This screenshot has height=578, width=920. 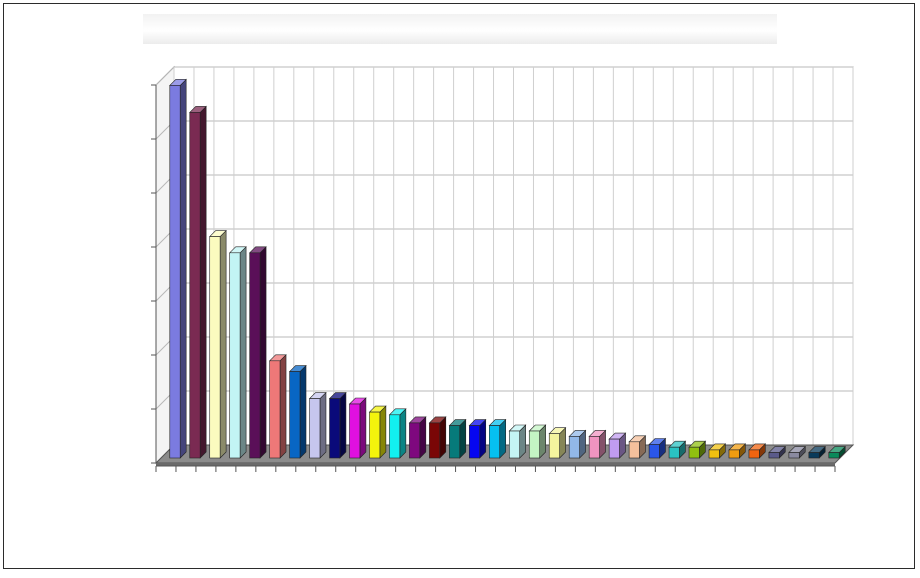 What do you see at coordinates (165, 76) in the screenshot?
I see `gridline-side` at bounding box center [165, 76].